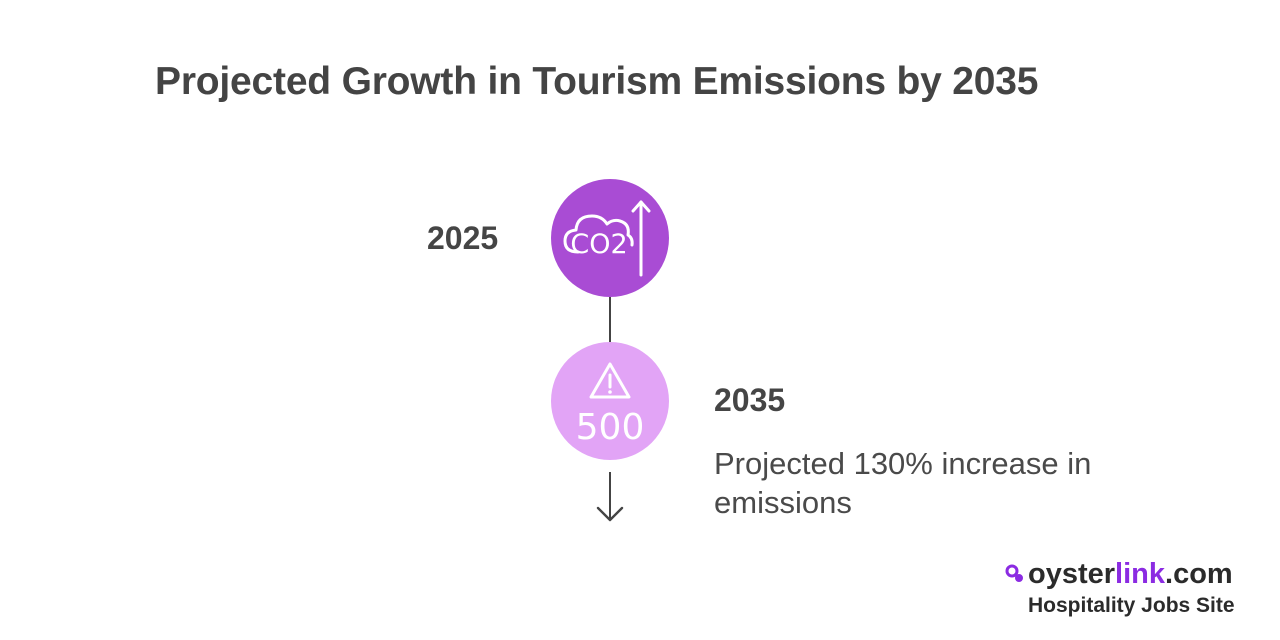 The height and width of the screenshot is (640, 1280). What do you see at coordinates (610, 427) in the screenshot?
I see `svg-text: 500` at bounding box center [610, 427].